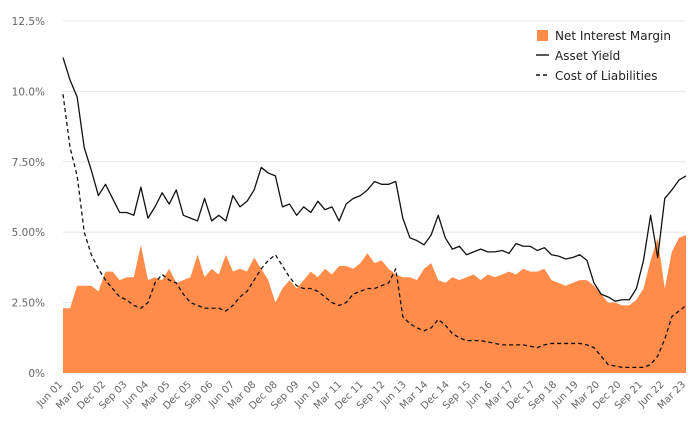  Describe the element at coordinates (28, 304) in the screenshot. I see `y-tick-label: 2.50%` at that location.